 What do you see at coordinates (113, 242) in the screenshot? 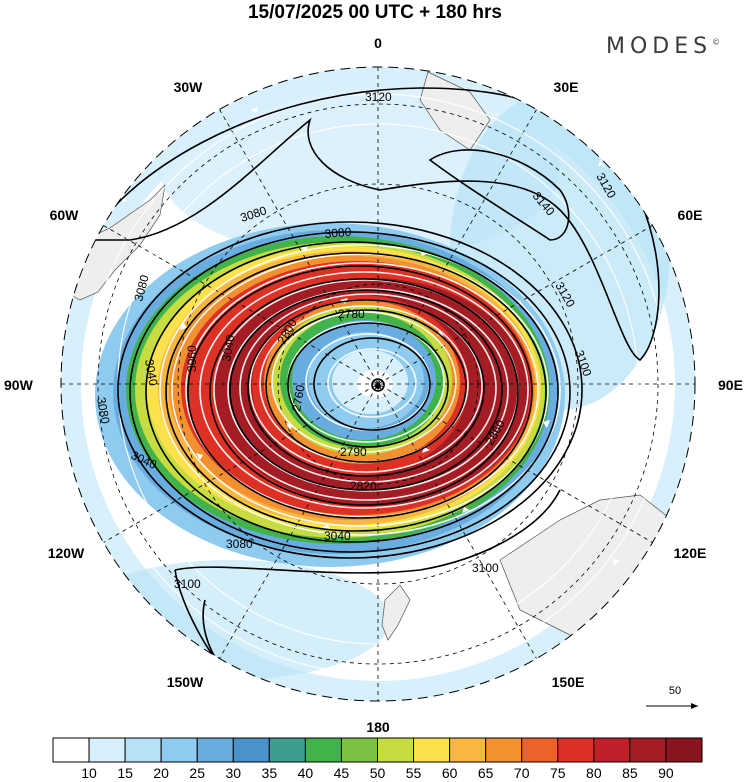
I see `south-america` at bounding box center [113, 242].